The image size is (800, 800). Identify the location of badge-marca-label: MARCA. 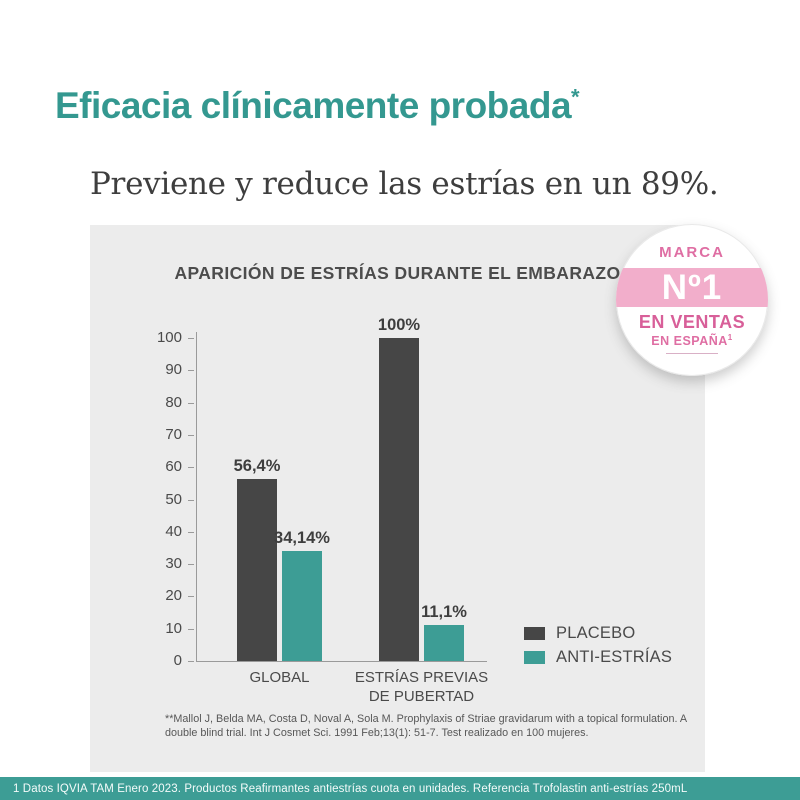
(692, 252).